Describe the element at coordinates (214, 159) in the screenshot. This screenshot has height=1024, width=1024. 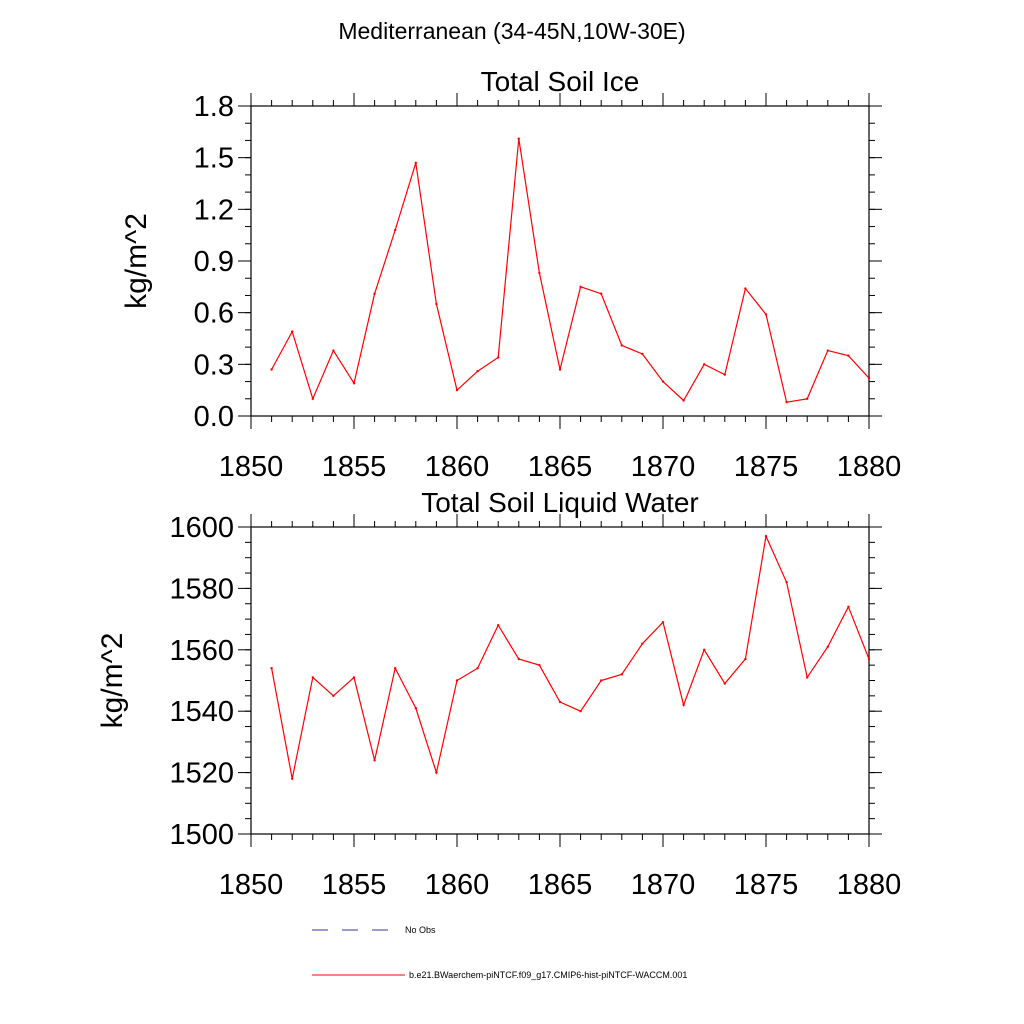
I see `y-tick-label: 1.5` at that location.